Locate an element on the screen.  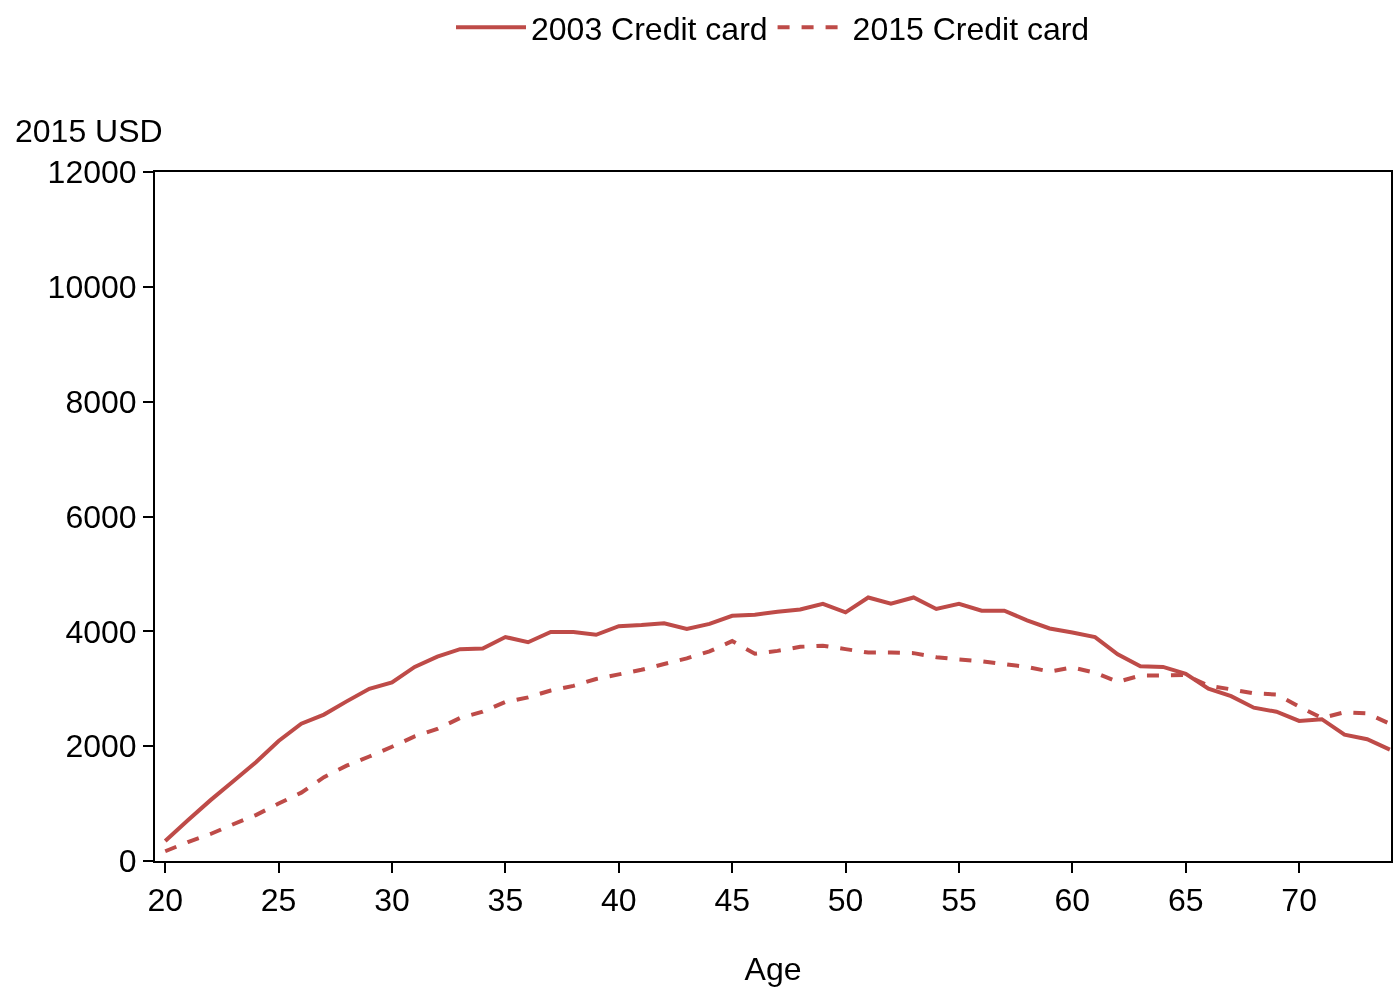
y-tick-label: 2000 is located at coordinates (101, 746).